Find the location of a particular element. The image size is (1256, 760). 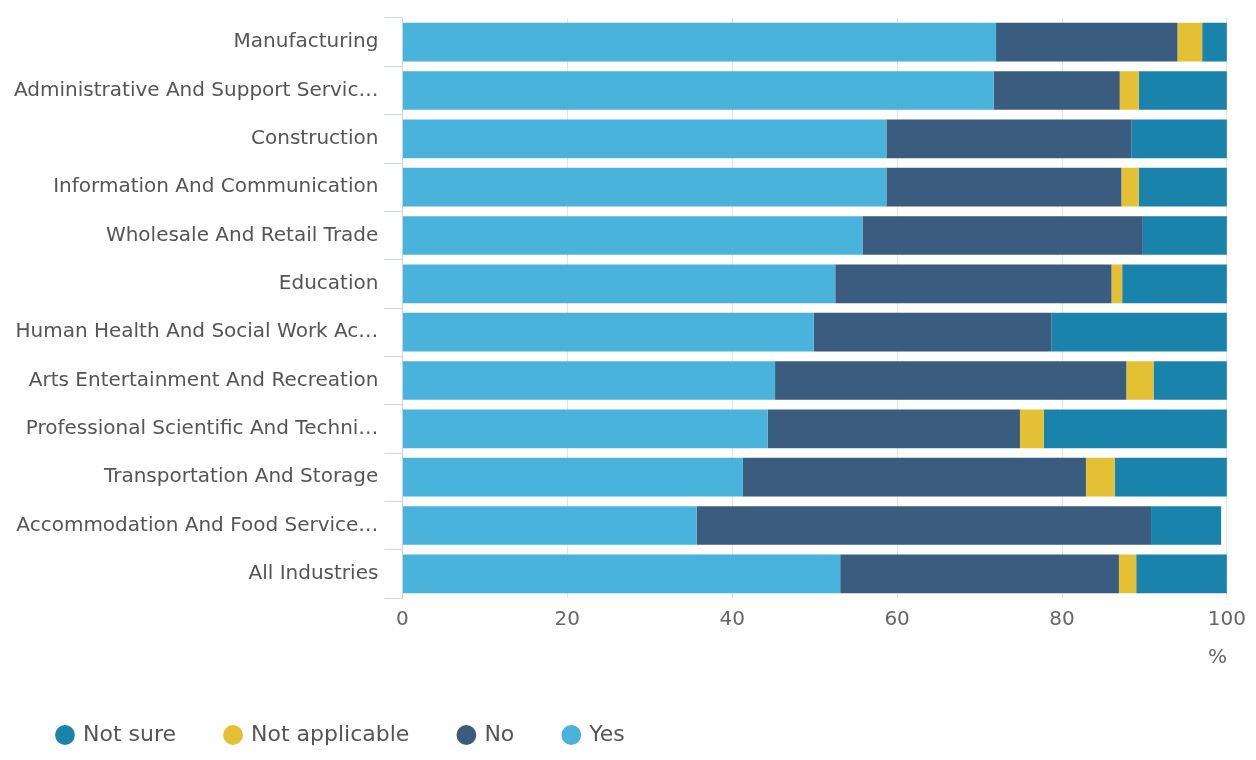

y-tick-label: Manufacturing is located at coordinates (306, 40).